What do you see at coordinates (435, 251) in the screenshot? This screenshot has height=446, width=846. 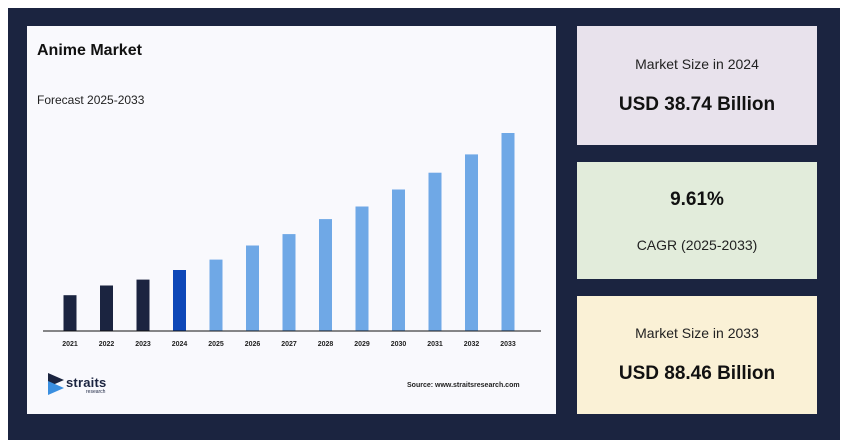 I see `bar-2031` at bounding box center [435, 251].